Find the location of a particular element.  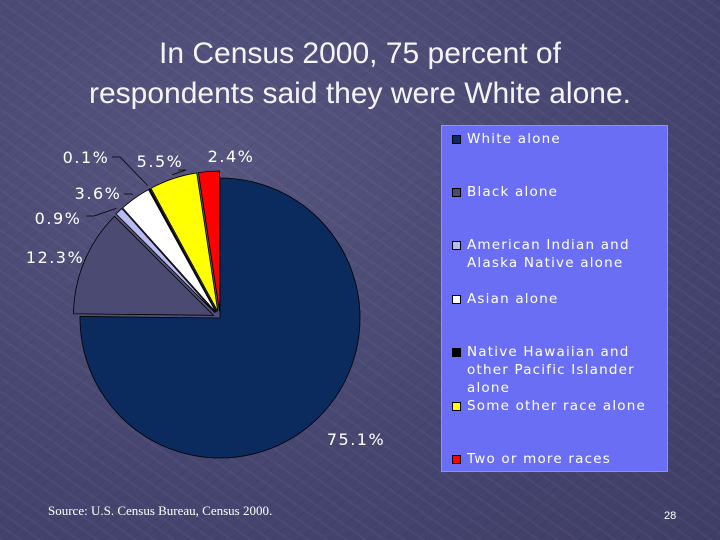

data-label-asian-alone: 3.6% is located at coordinates (98, 193).